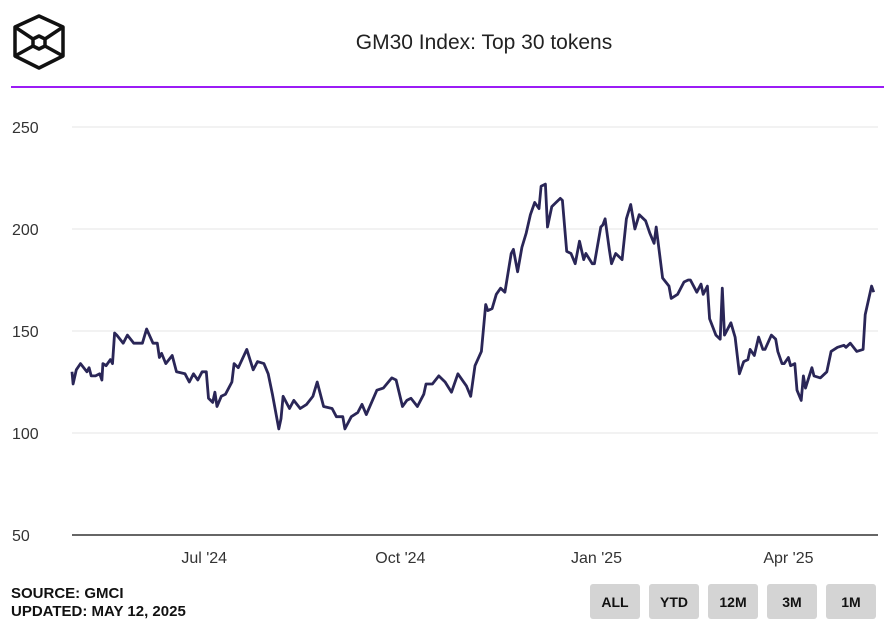  I want to click on y-tick-label: 200, so click(25, 230).